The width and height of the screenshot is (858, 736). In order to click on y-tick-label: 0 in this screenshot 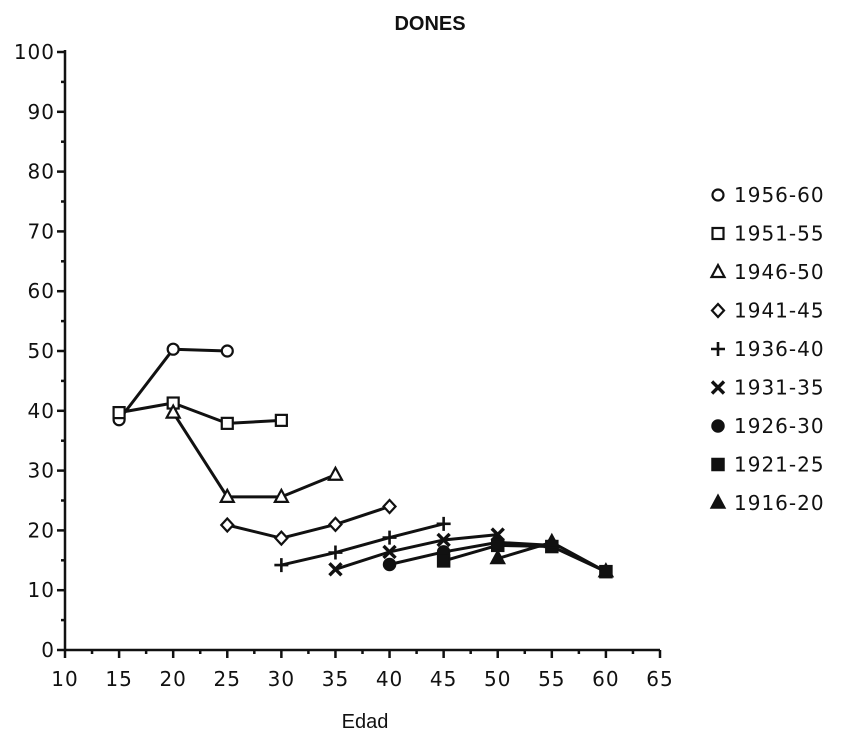, I will do `click(48, 650)`.